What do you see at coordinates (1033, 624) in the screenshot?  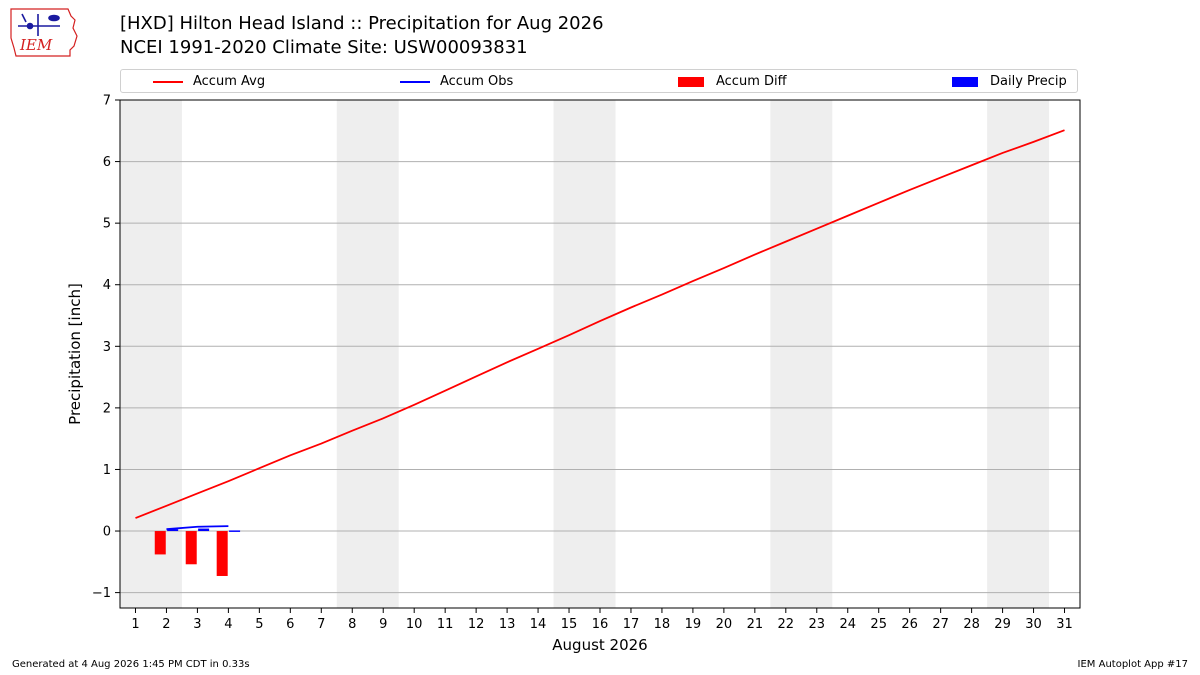 I see `x-tick-label: 30` at bounding box center [1033, 624].